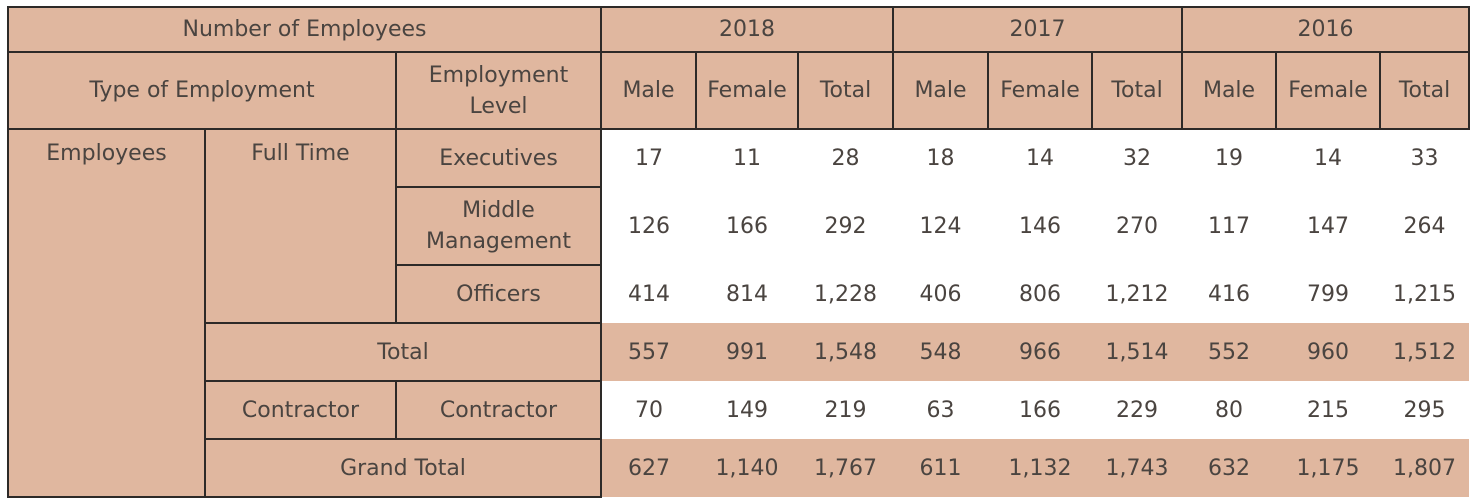  I want to click on employment-level-line1: Employment, so click(498, 75).